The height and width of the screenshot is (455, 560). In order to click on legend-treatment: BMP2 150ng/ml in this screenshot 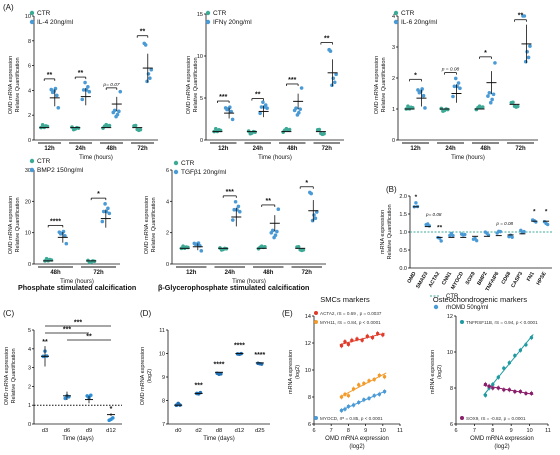, I will do `click(60, 170)`.